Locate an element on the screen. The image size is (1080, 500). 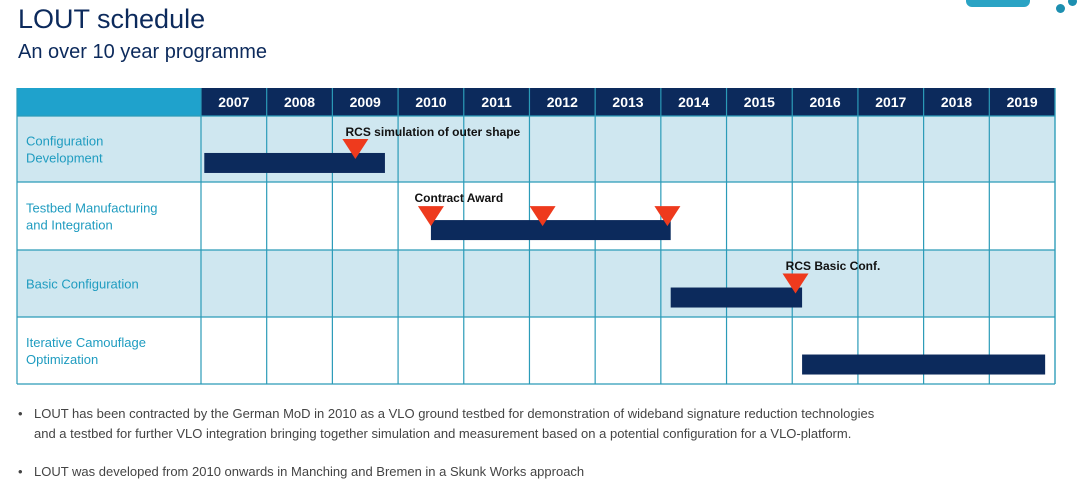
milestone-annotation: RCS simulation of outer shape is located at coordinates (433, 132).